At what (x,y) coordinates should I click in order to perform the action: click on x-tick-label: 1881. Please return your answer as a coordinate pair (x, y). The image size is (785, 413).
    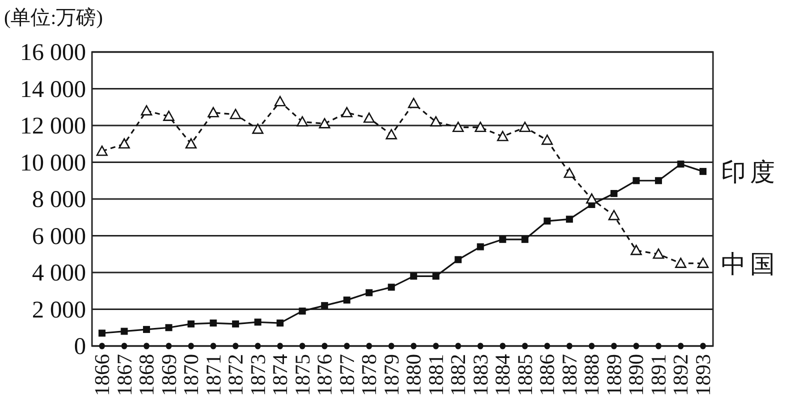
    Looking at the image, I should click on (436, 375).